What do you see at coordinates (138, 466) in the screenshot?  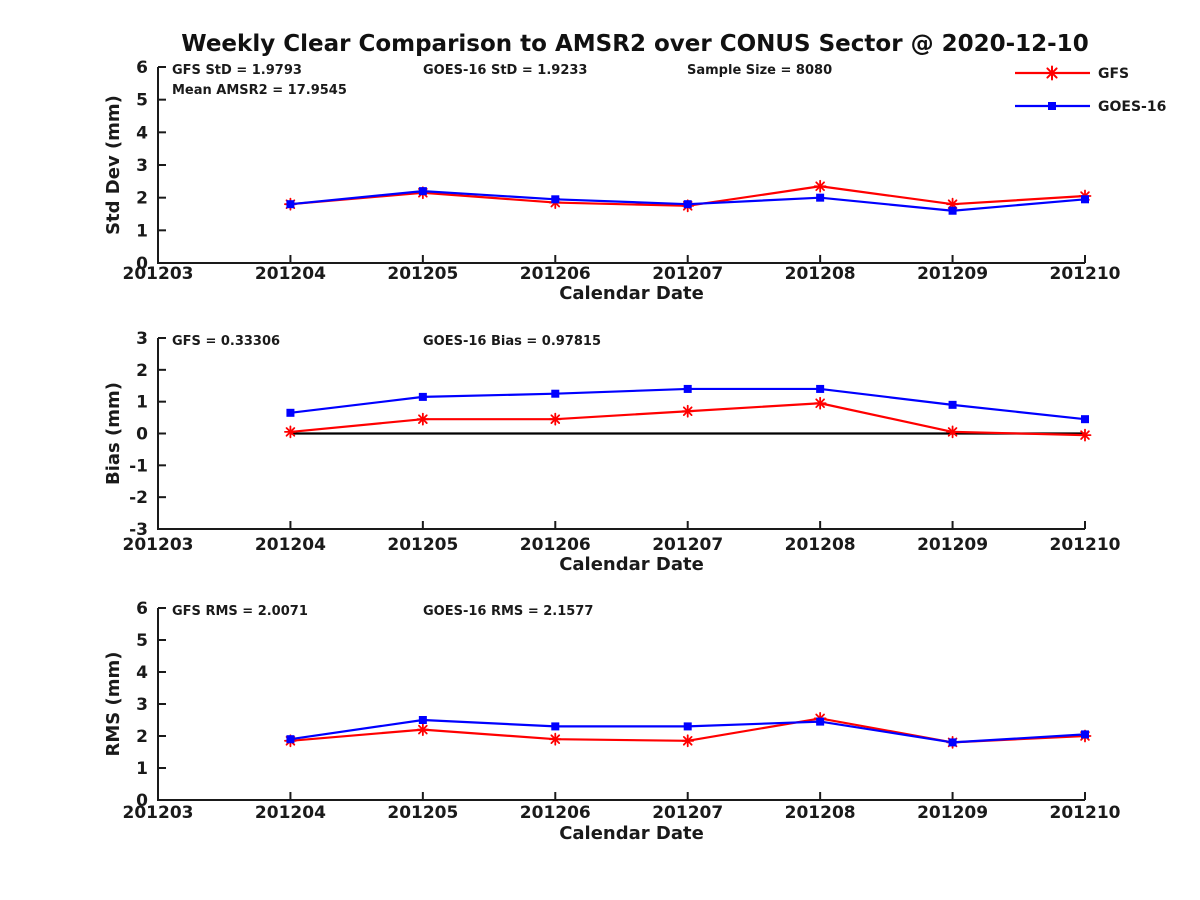 I see `y-tick-label: -1` at bounding box center [138, 466].